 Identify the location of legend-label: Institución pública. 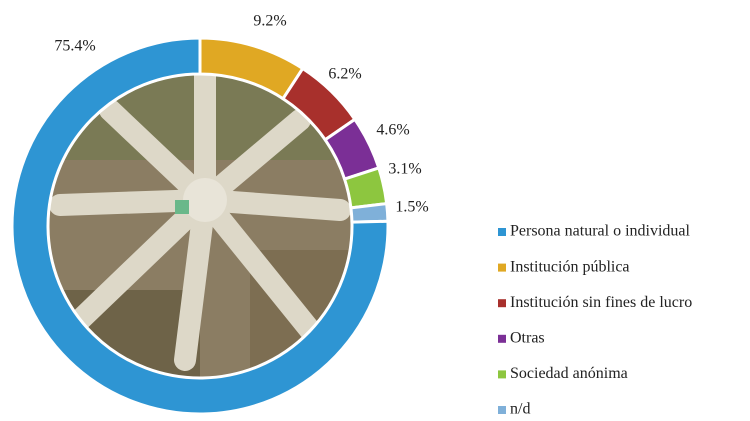
(570, 266).